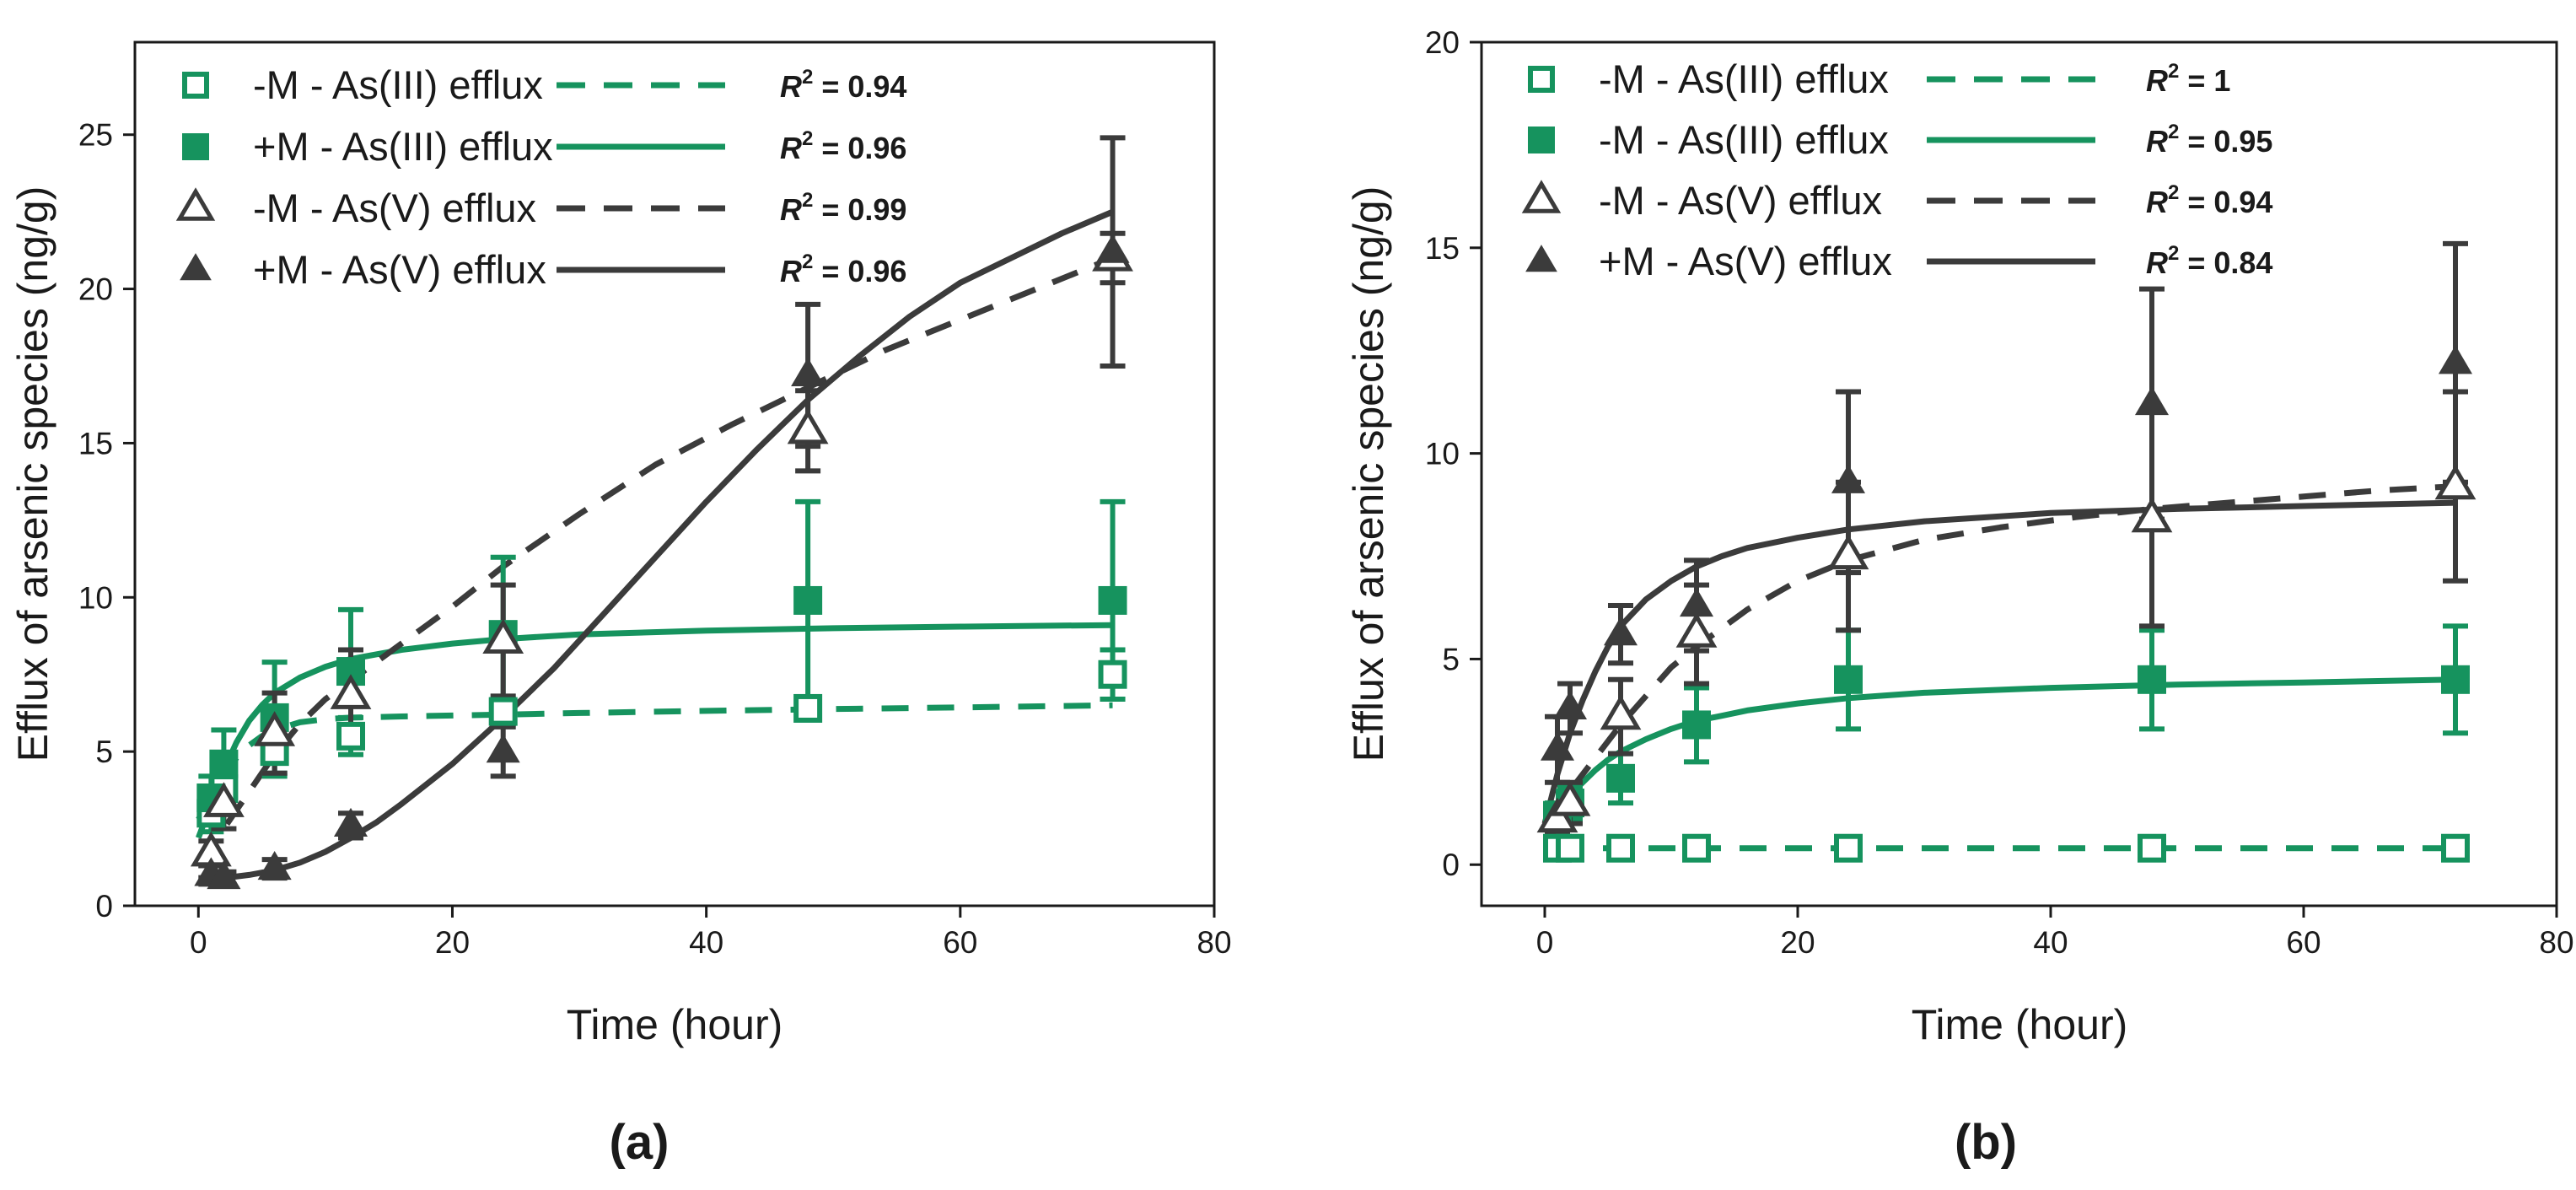 The width and height of the screenshot is (2576, 1190). I want to click on r-squared-value: = 0.96, so click(860, 271).